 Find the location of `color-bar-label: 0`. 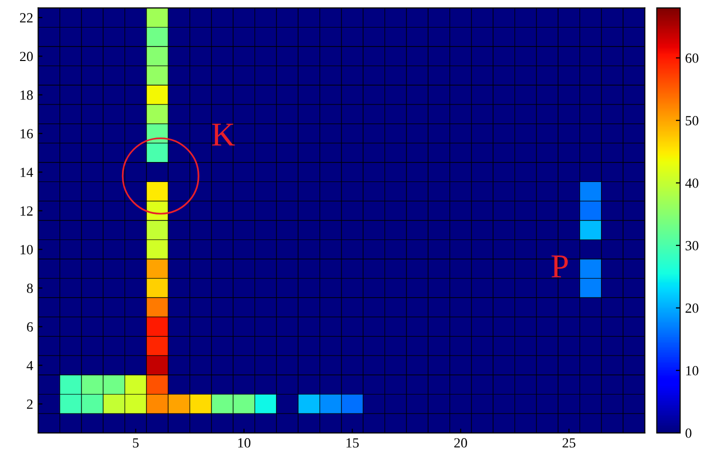

color-bar-label: 0 is located at coordinates (689, 433).